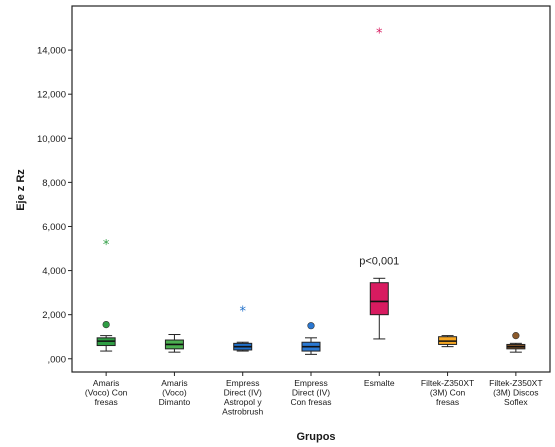 This screenshot has width=555, height=447. Describe the element at coordinates (54, 271) in the screenshot. I see `y-tick-label: 4,000` at that location.